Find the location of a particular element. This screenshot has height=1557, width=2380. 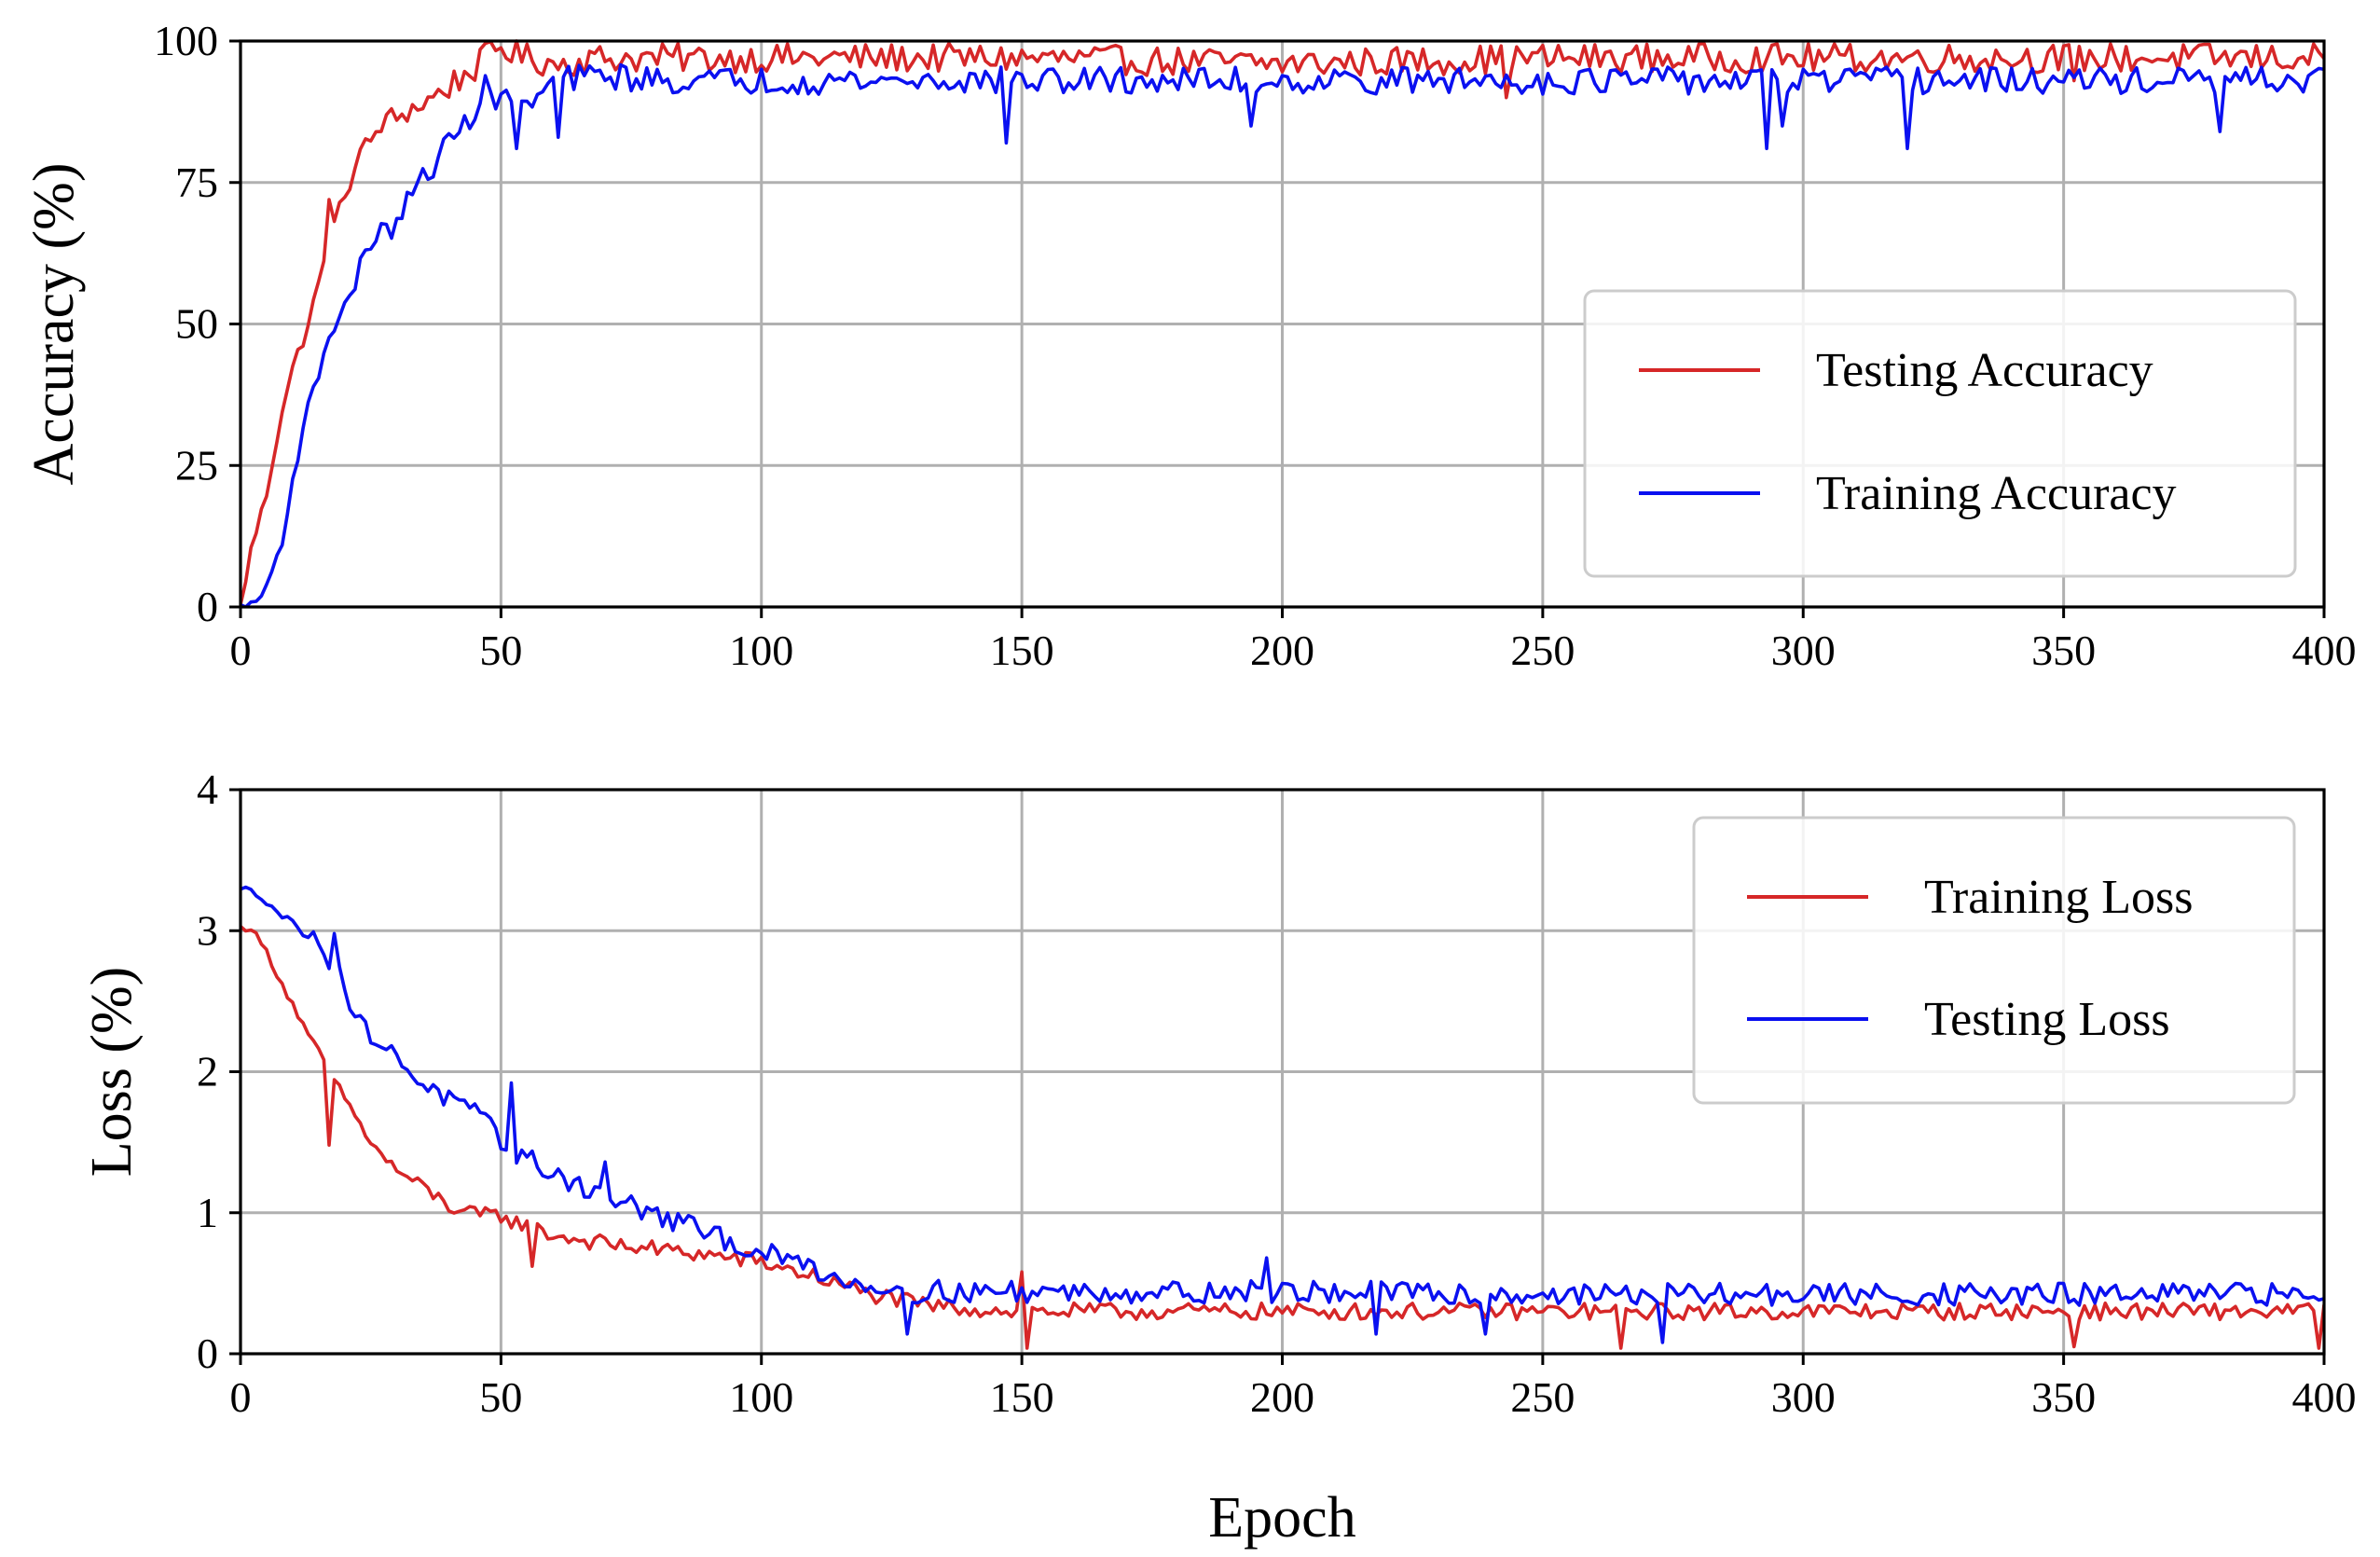

y-tick-label: 25 is located at coordinates (196, 465).